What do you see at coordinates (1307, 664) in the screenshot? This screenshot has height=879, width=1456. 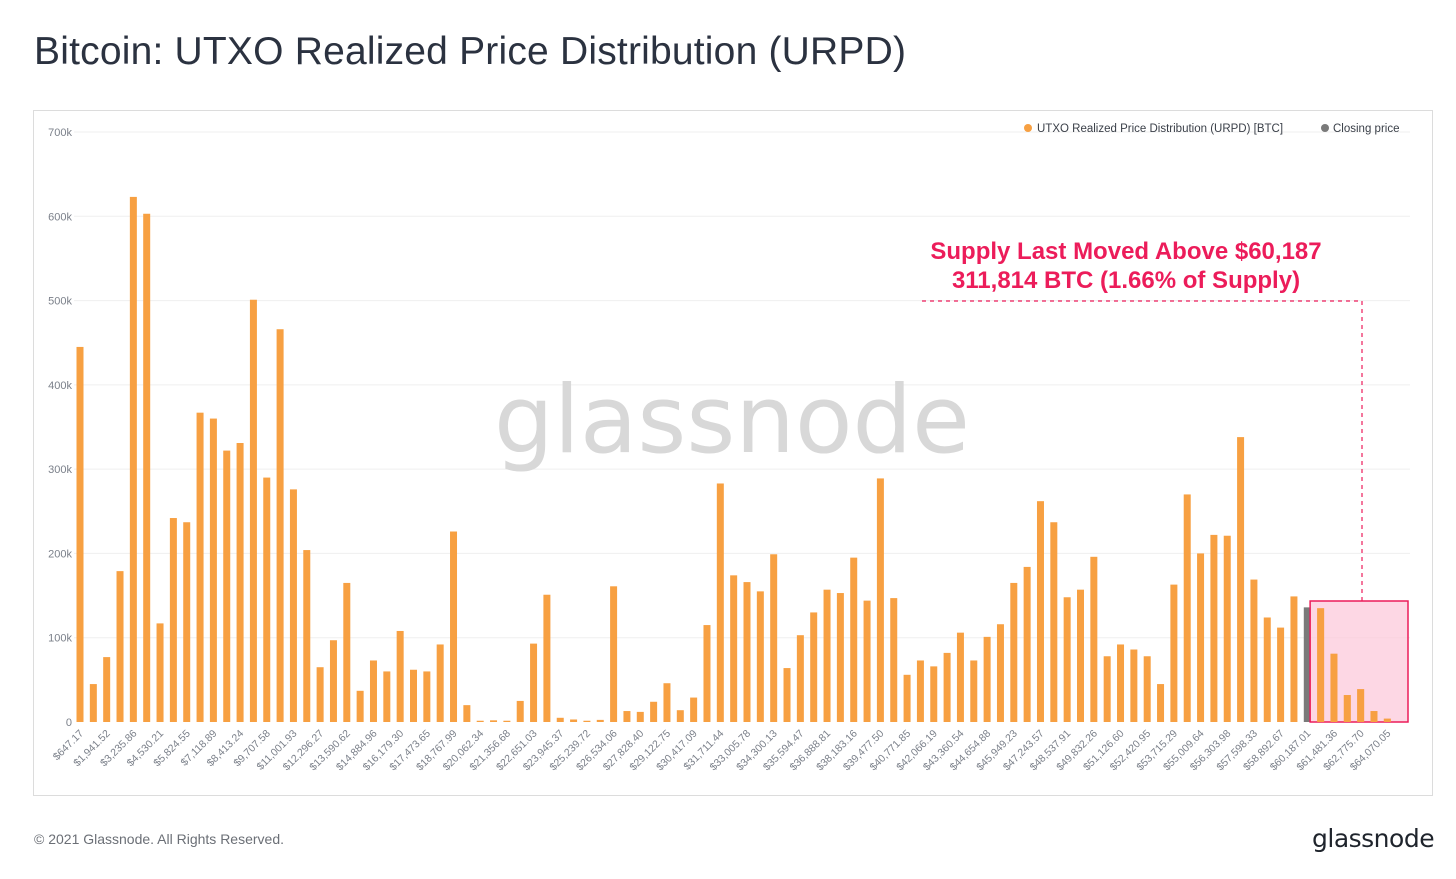 I see `closing-price-bar` at bounding box center [1307, 664].